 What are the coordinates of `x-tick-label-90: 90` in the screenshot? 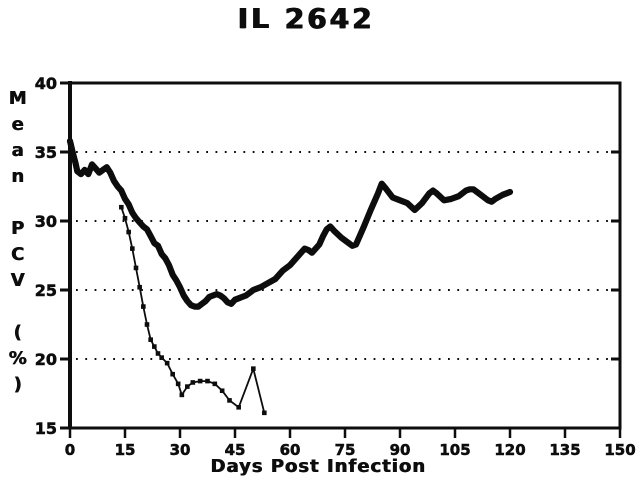 It's located at (400, 450).